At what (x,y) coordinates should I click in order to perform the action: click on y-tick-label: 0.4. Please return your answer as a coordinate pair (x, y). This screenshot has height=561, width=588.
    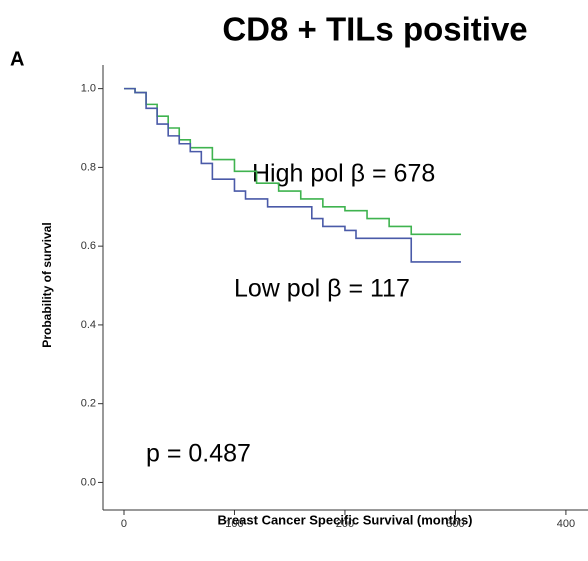
    Looking at the image, I should click on (88, 325).